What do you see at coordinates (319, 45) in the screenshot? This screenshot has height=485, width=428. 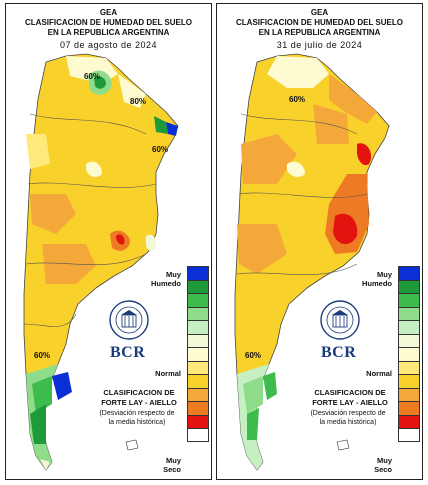 I see `map-date: 31 de julio de 2024` at bounding box center [319, 45].